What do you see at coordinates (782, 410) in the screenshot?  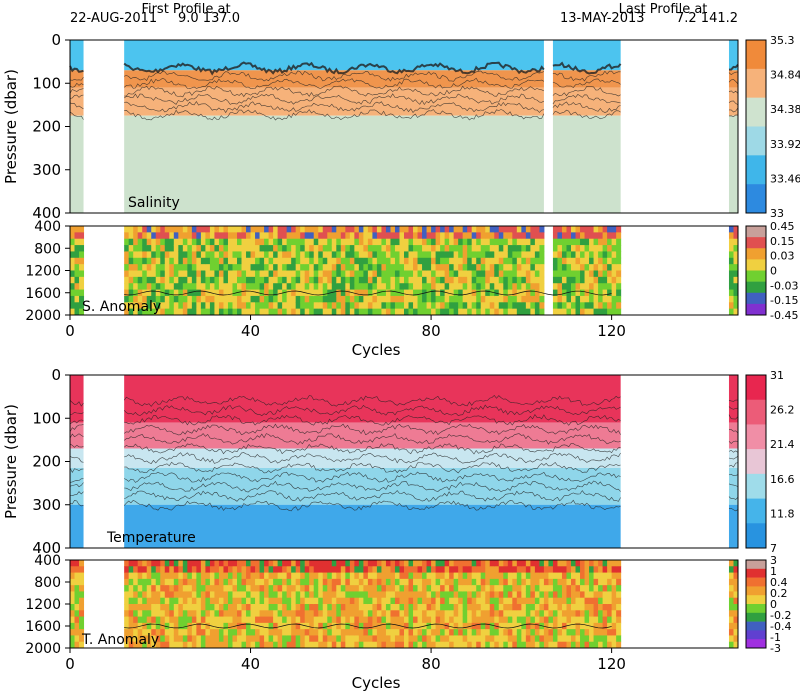 I see `colorbar-label: 26.2` at bounding box center [782, 410].